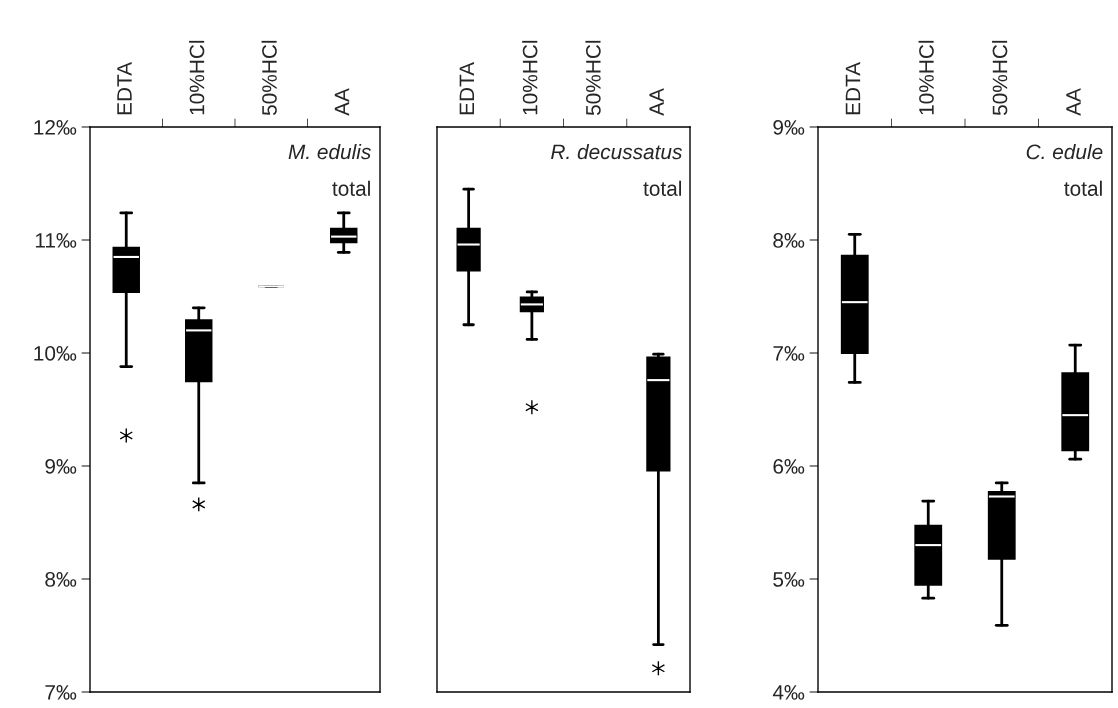 The height and width of the screenshot is (708, 1118). Describe the element at coordinates (55, 127) in the screenshot. I see `y-tick-label: 12‰` at that location.